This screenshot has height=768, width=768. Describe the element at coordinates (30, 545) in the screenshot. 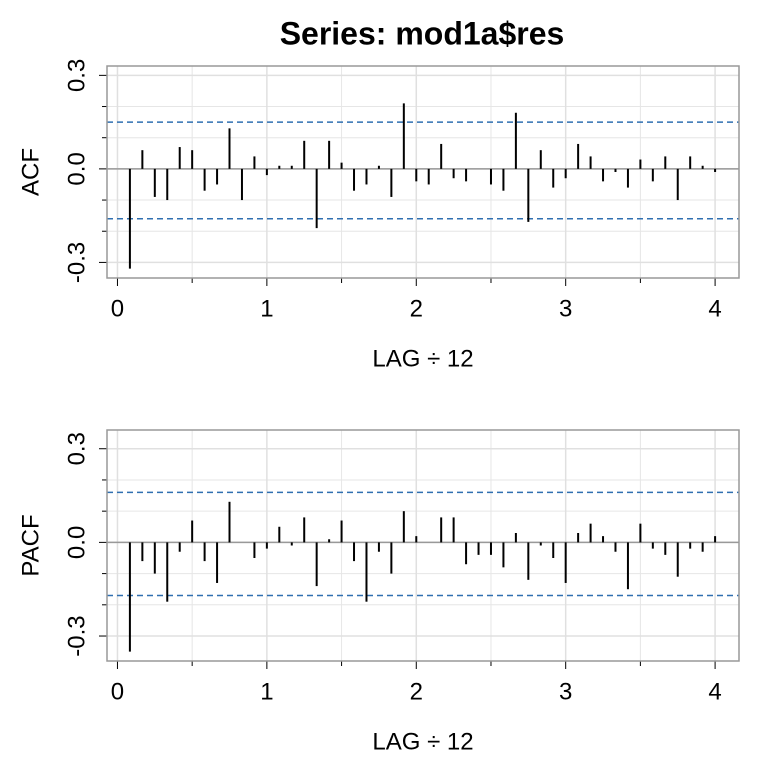

I see `y-axis-label: PACF` at that location.